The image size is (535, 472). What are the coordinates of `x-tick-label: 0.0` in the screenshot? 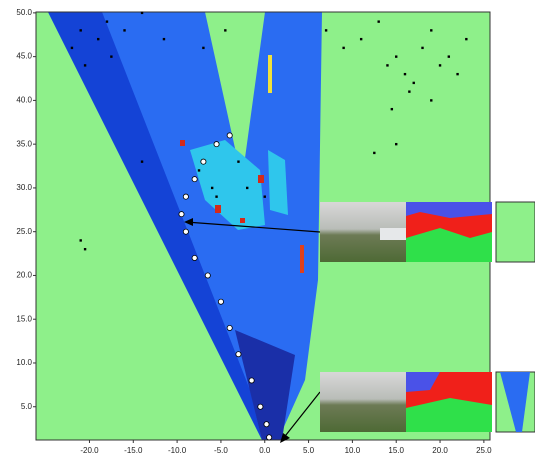 It's located at (265, 450).